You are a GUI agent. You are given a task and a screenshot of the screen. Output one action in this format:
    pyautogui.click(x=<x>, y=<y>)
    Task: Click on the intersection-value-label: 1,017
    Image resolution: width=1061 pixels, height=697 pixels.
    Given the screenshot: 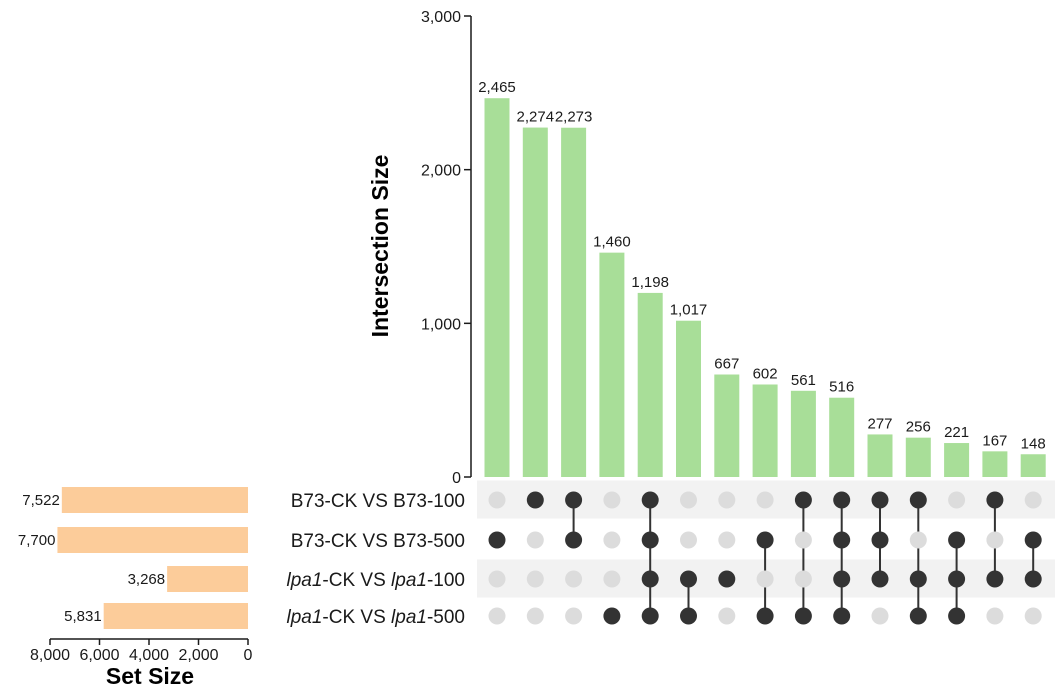 What is the action you would take?
    pyautogui.click(x=689, y=310)
    